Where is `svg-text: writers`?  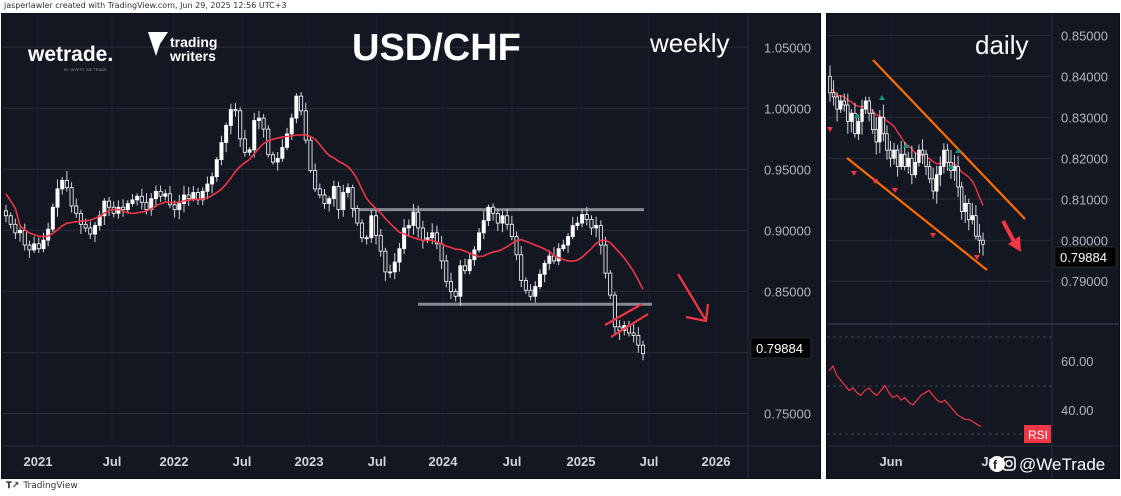 svg-text: writers is located at coordinates (192, 56).